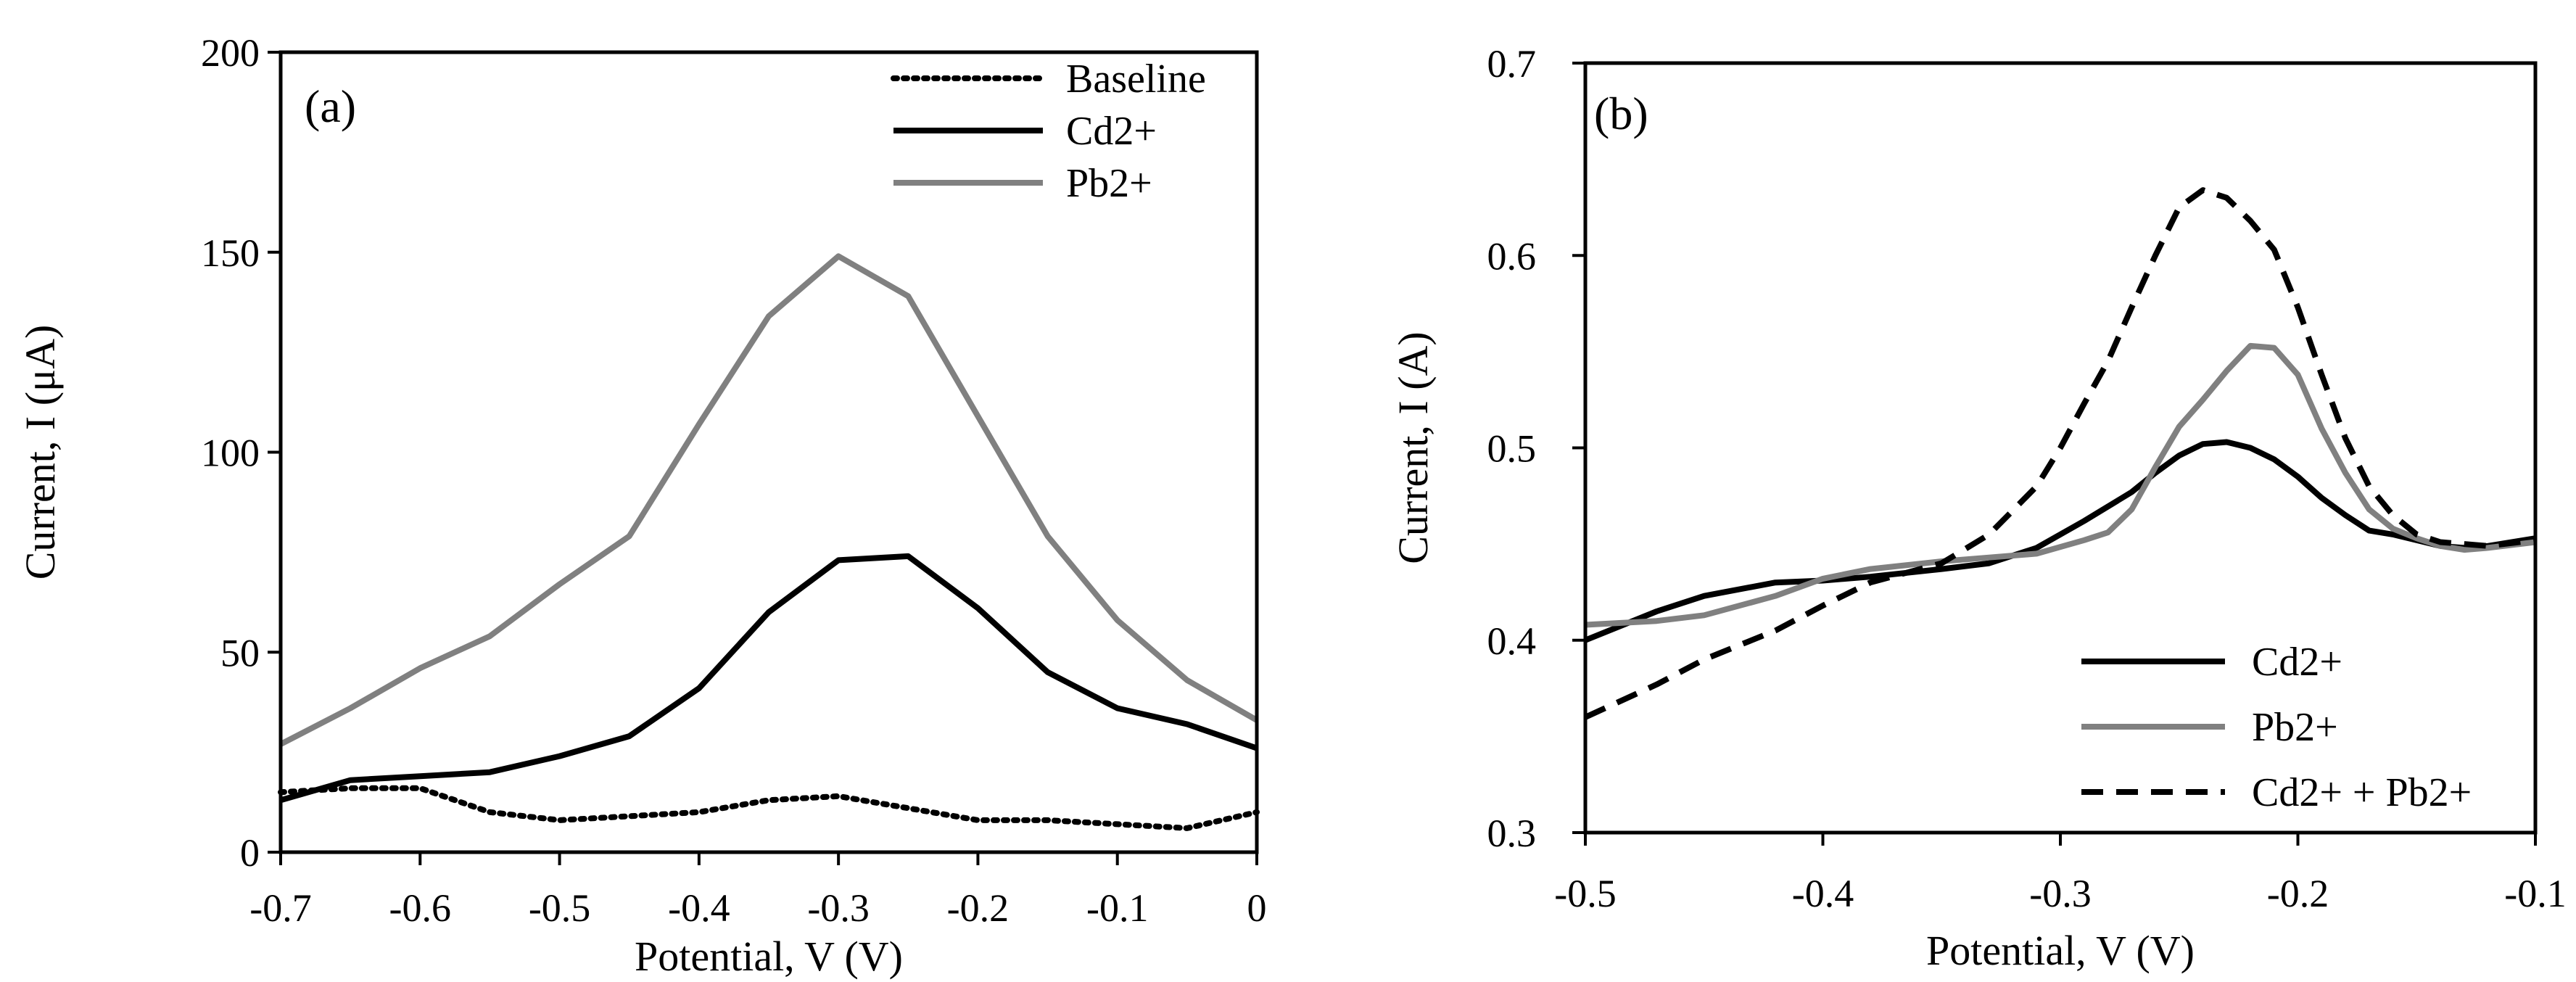 Image resolution: width=2576 pixels, height=982 pixels. Describe the element at coordinates (1512, 256) in the screenshot. I see `y-tick-label-b-3: 0.6` at that location.